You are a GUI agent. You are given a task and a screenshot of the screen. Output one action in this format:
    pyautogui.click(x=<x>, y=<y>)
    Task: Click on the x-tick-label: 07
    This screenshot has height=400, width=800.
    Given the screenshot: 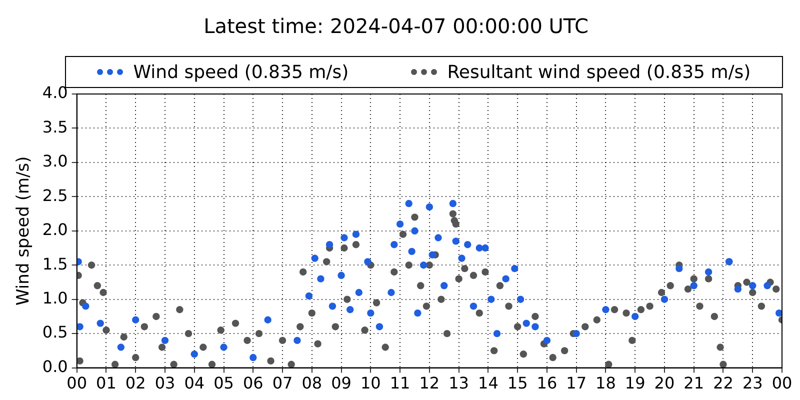 What is the action you would take?
    pyautogui.click(x=282, y=383)
    